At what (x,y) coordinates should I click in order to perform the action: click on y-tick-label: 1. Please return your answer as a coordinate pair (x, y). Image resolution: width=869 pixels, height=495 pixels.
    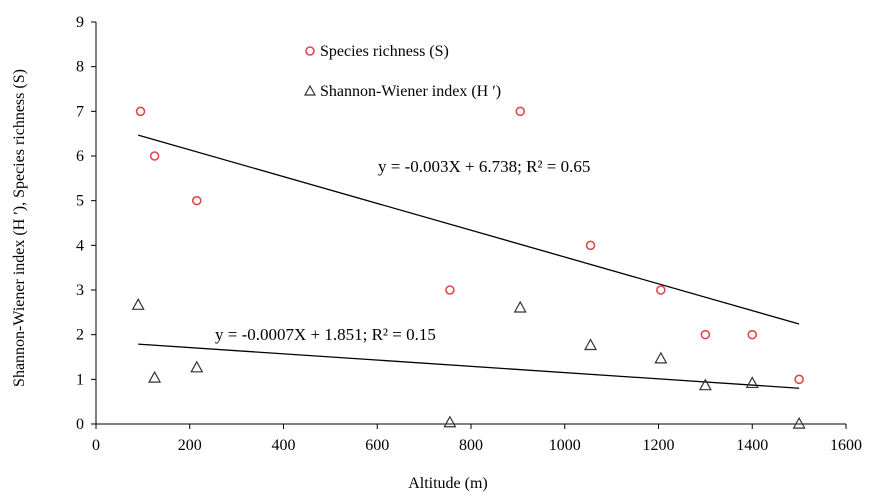
    Looking at the image, I should click on (80, 379).